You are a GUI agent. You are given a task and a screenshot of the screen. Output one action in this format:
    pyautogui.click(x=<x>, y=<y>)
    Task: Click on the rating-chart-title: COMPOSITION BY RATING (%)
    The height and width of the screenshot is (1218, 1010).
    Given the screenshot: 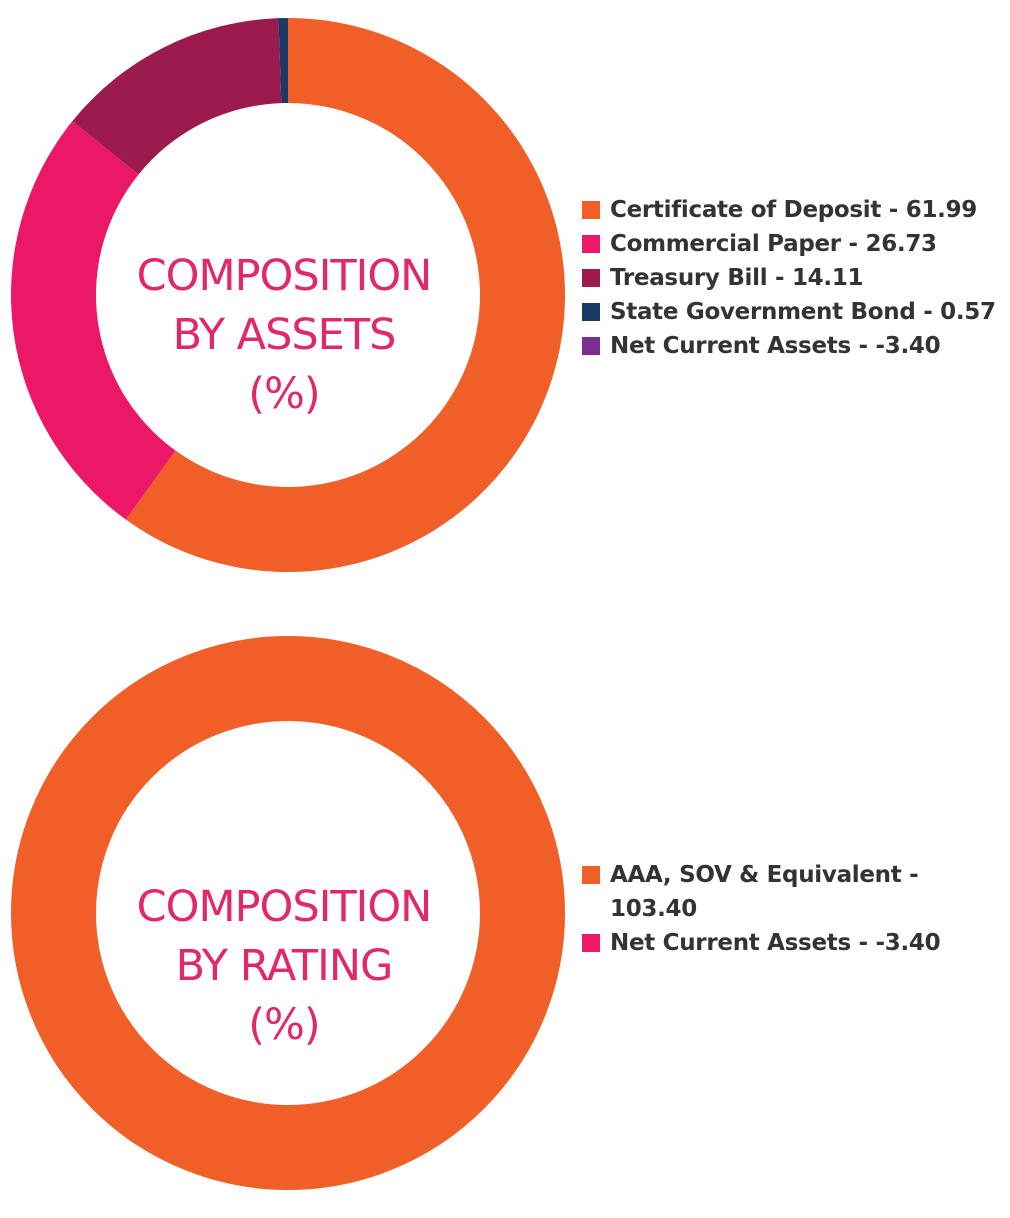 What is the action you would take?
    pyautogui.click(x=284, y=966)
    